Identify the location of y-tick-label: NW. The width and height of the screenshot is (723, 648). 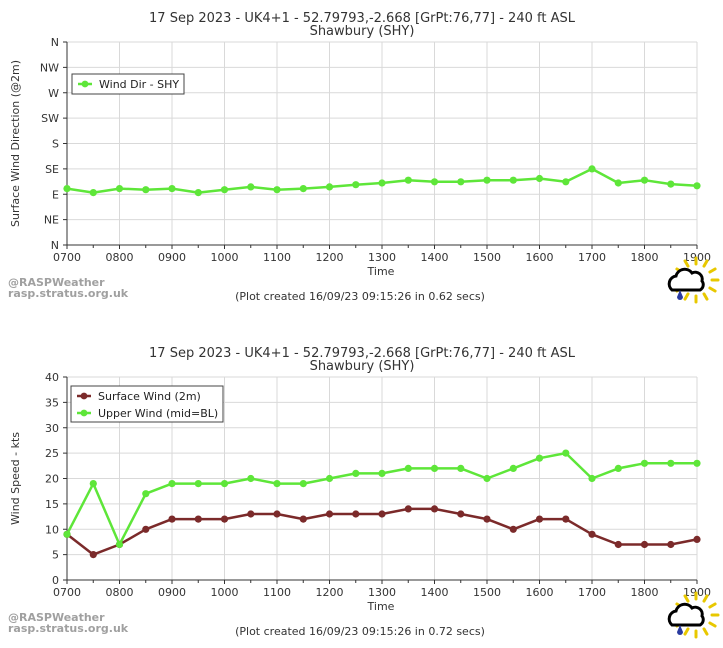
(49, 67).